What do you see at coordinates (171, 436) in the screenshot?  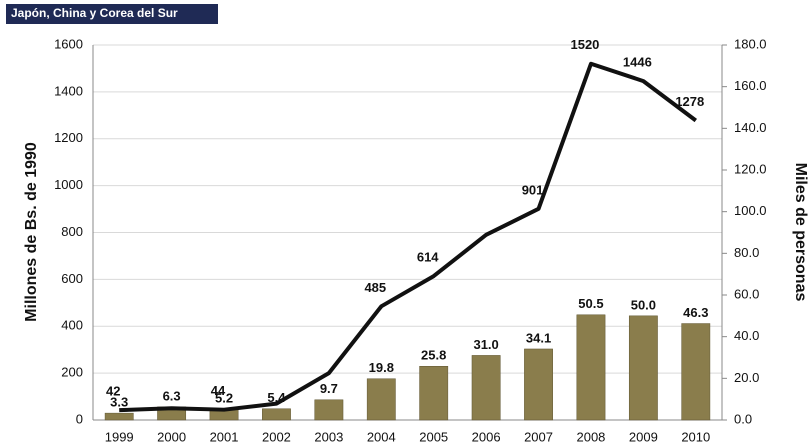 I see `x-tick-label: 2000` at bounding box center [171, 436].